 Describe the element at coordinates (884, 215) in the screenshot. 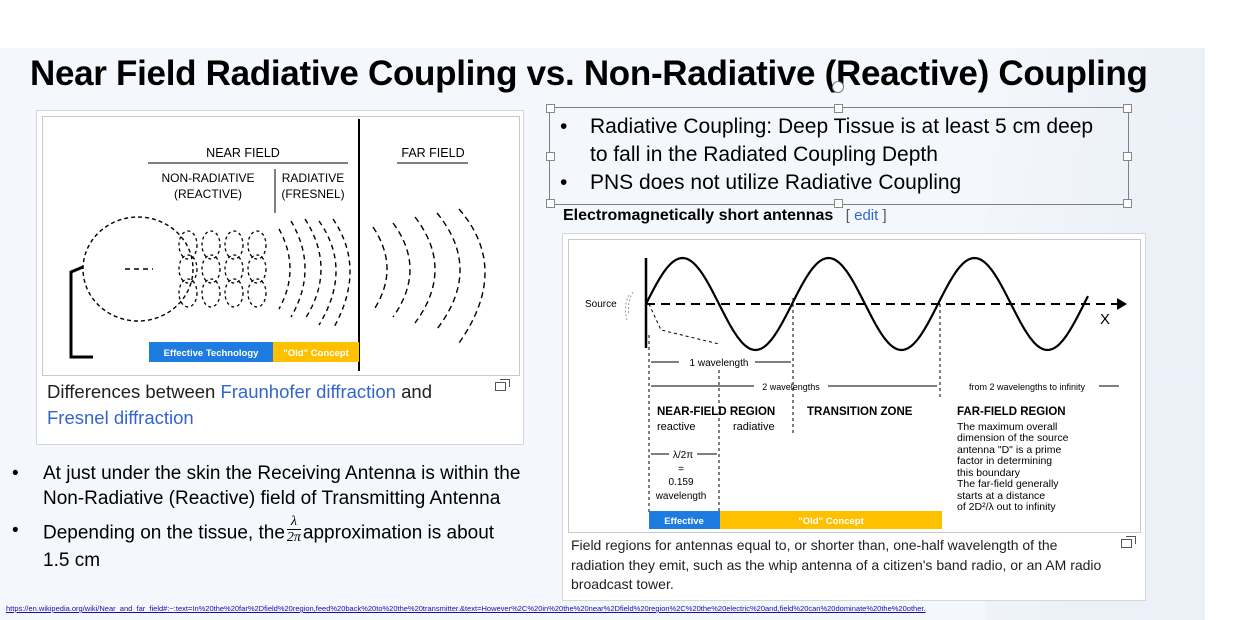

I see `edit-bracket-close: ]` at that location.